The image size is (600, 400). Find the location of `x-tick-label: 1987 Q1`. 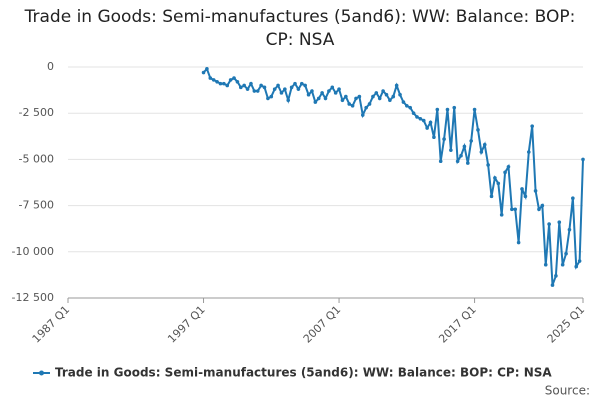

x-tick-label: 1987 Q1 is located at coordinates (51, 324).